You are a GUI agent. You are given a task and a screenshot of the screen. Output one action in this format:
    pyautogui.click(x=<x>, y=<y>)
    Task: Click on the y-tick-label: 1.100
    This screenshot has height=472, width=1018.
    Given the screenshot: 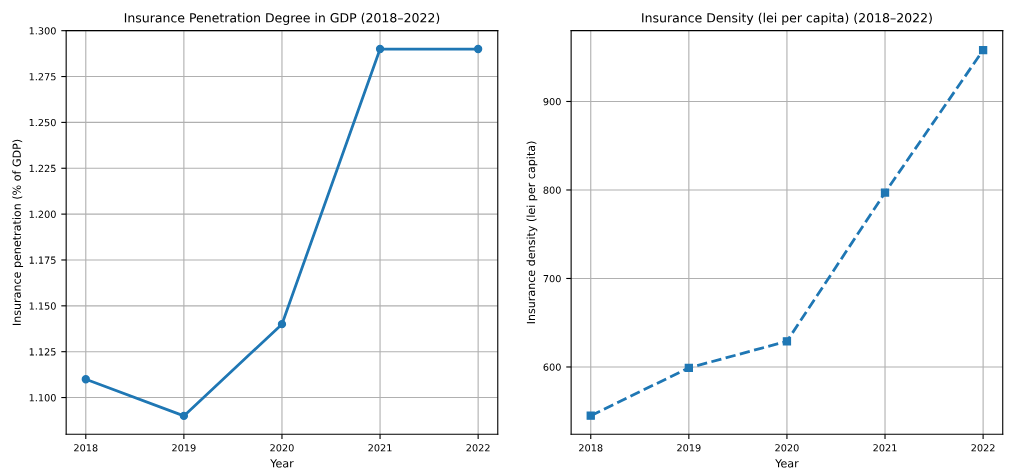 What is the action you would take?
    pyautogui.click(x=42, y=398)
    